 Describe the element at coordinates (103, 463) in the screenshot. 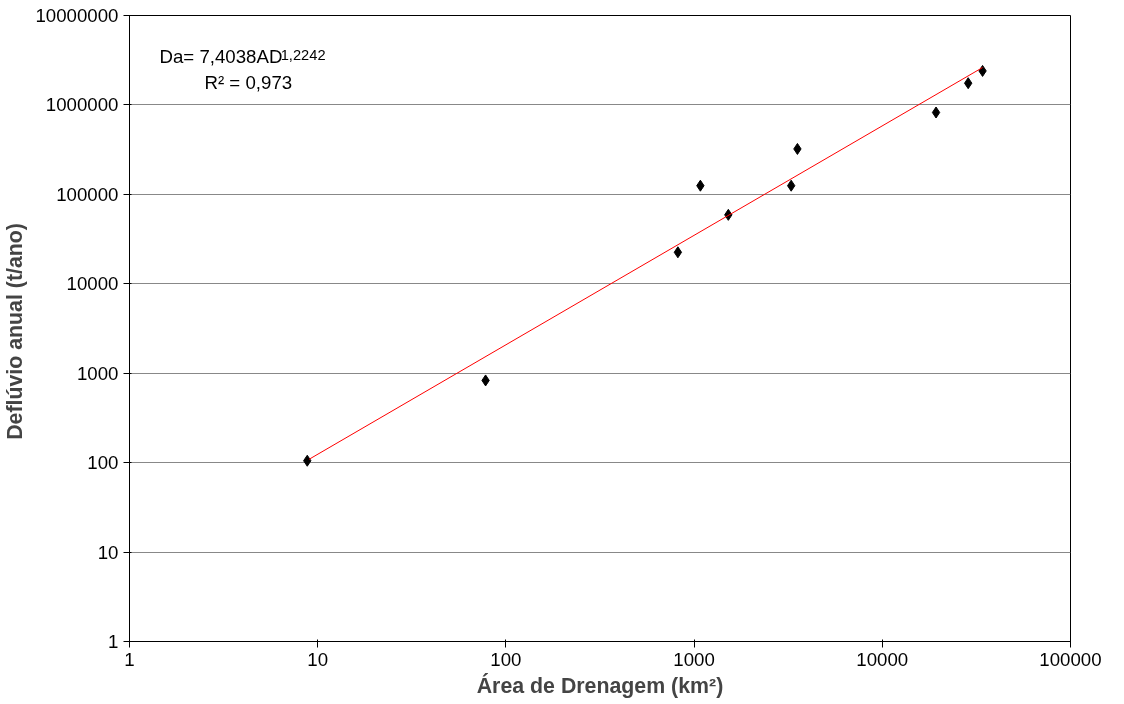

I see `y-tick-label: 100` at that location.